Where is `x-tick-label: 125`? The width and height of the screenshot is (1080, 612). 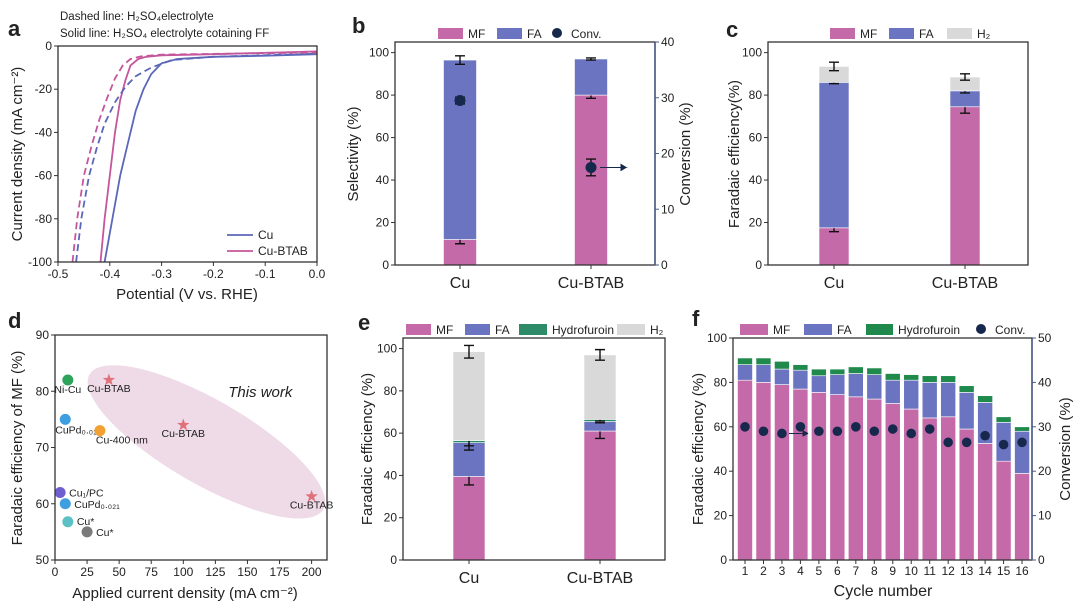 x-tick-label: 125 is located at coordinates (215, 572).